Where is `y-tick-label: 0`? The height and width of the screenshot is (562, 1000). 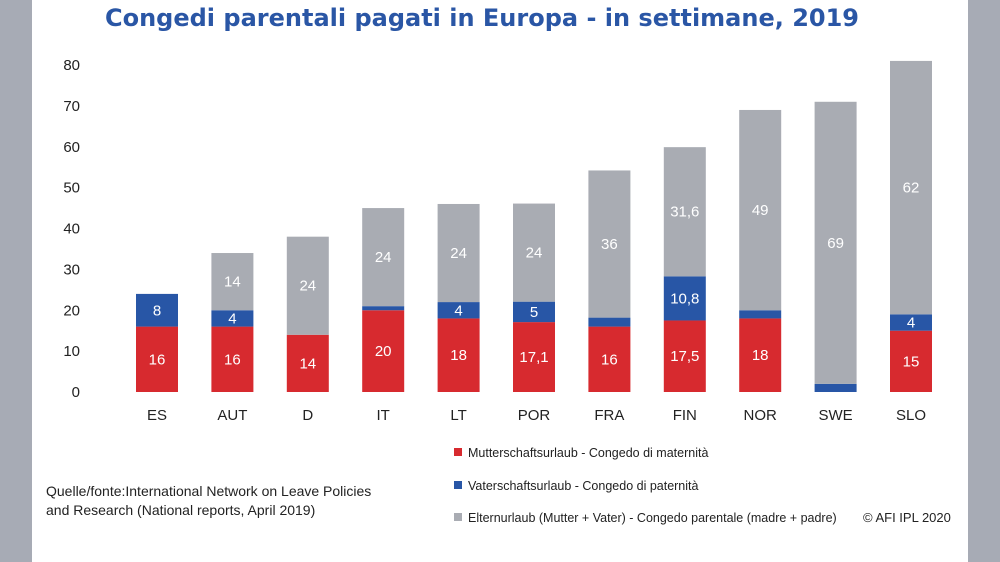 y-tick-label: 0 is located at coordinates (76, 392).